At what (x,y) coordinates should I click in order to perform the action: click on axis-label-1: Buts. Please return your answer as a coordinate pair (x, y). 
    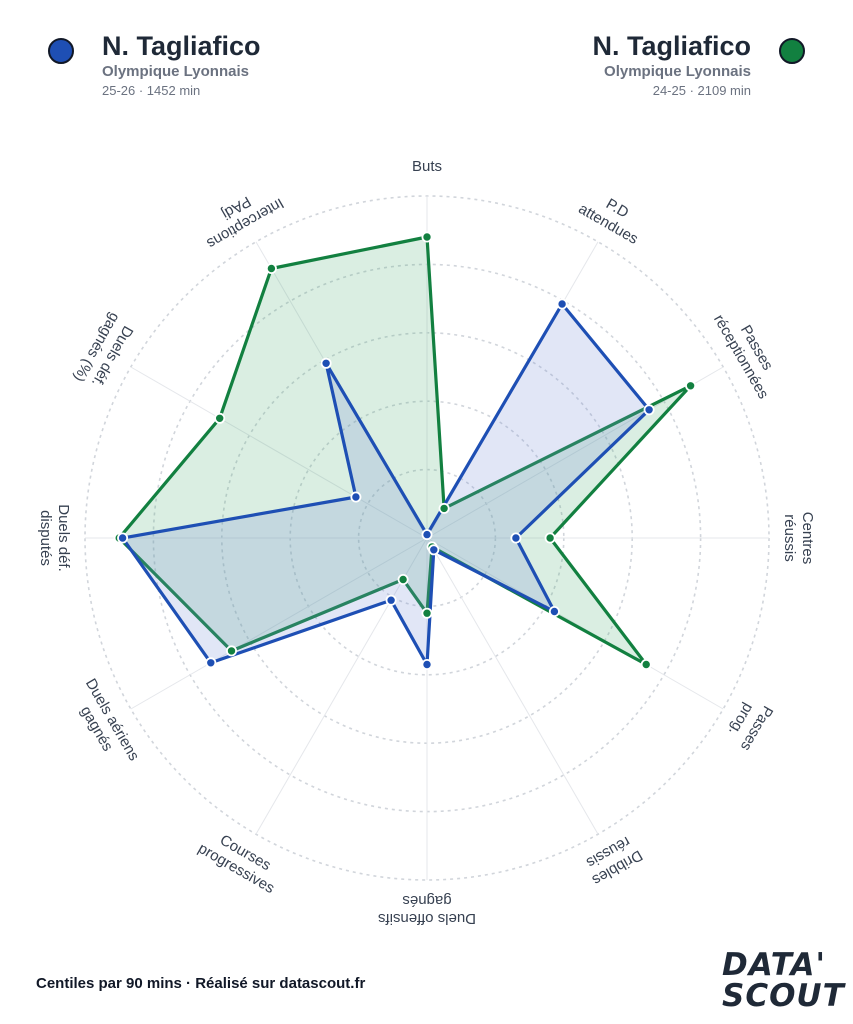
    Looking at the image, I should click on (427, 166).